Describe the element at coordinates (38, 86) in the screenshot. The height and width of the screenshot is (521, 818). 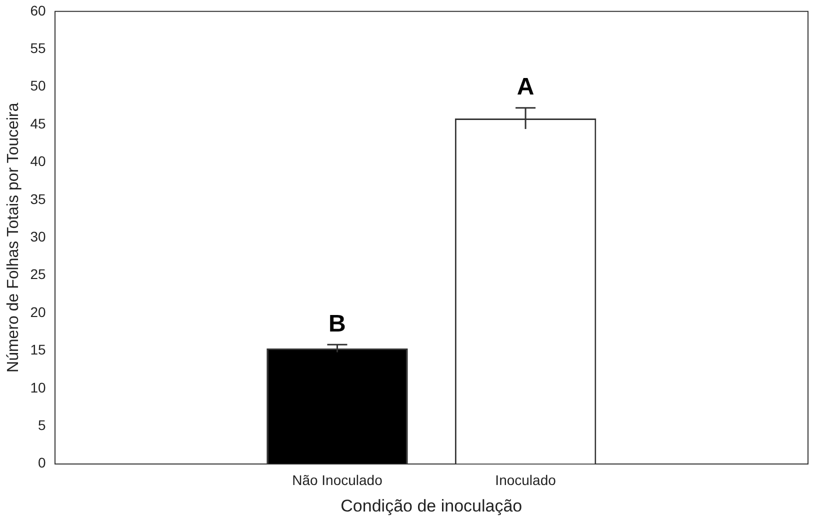
I see `y-tick-label: 50` at that location.